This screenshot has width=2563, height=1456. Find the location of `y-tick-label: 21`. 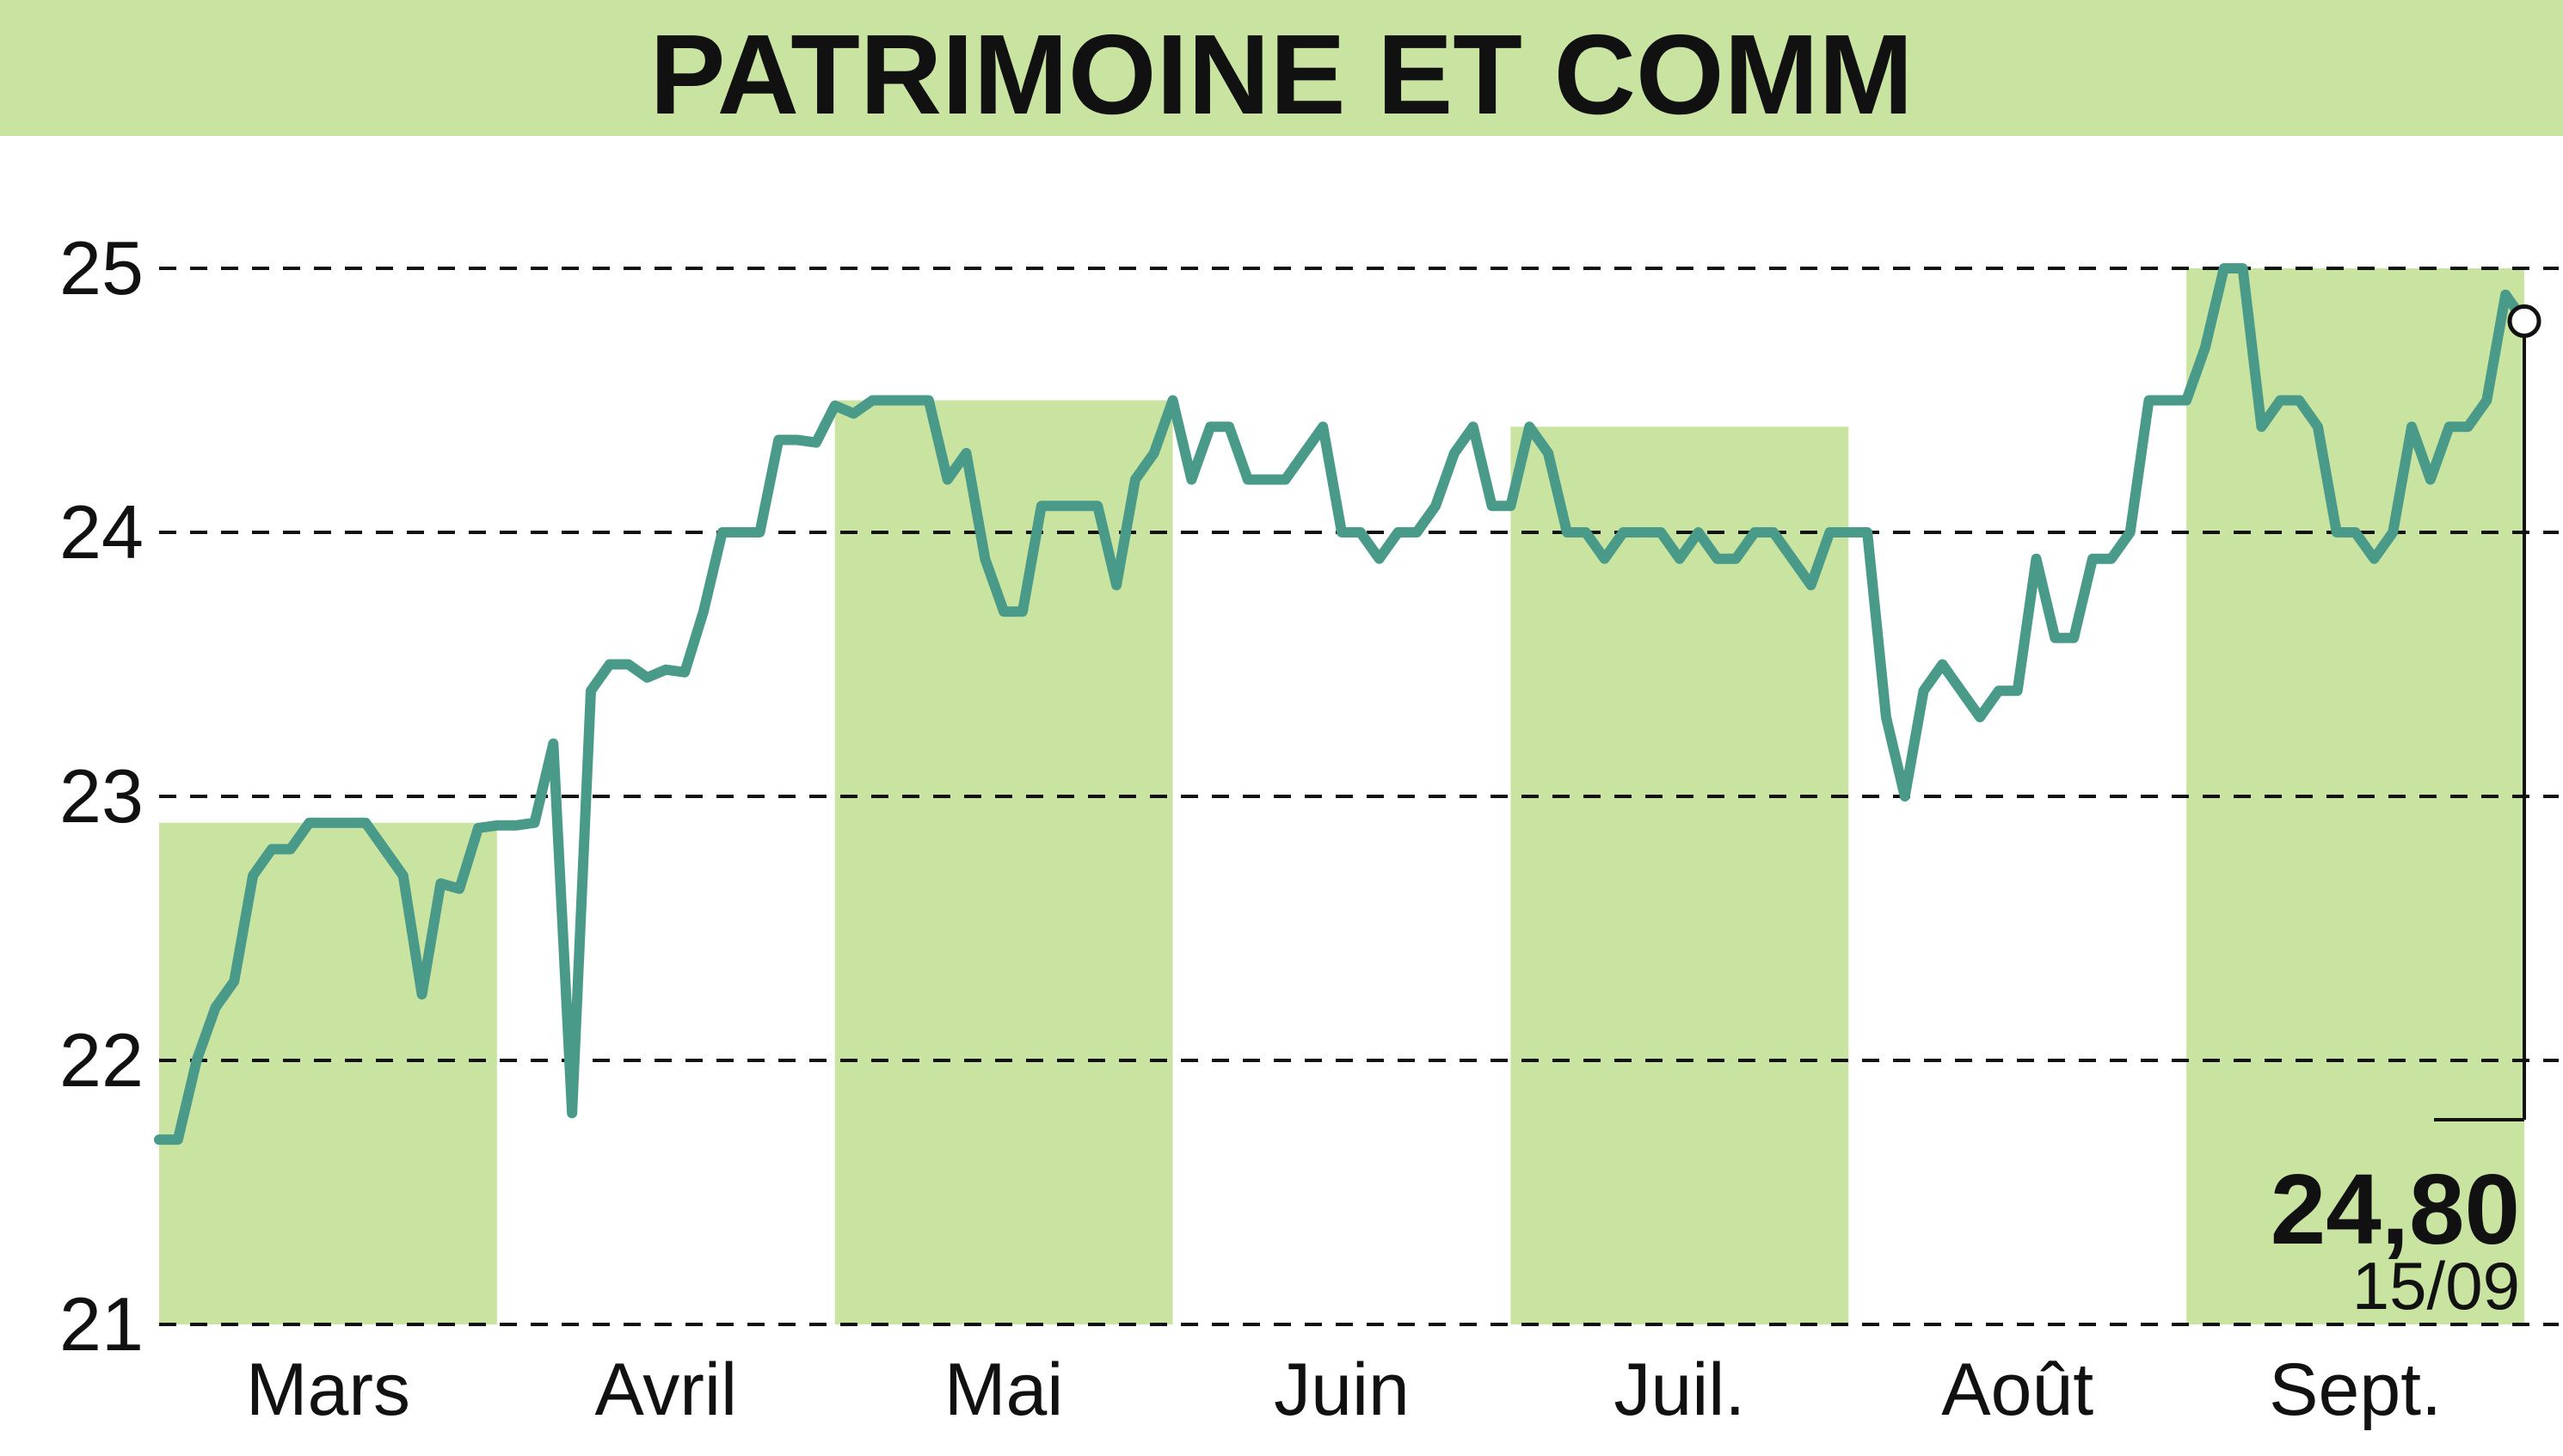

y-tick-label: 21 is located at coordinates (101, 1324).